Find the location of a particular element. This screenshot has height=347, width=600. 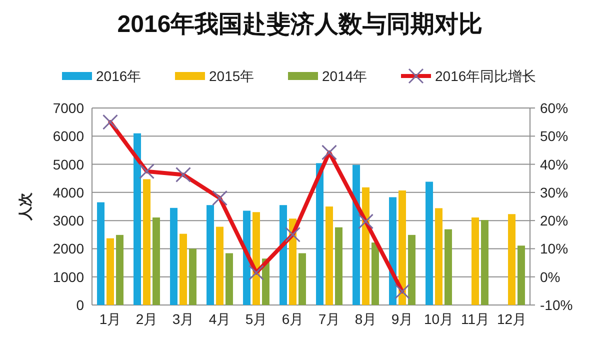

y-tick-label: 4000 is located at coordinates (68, 192).